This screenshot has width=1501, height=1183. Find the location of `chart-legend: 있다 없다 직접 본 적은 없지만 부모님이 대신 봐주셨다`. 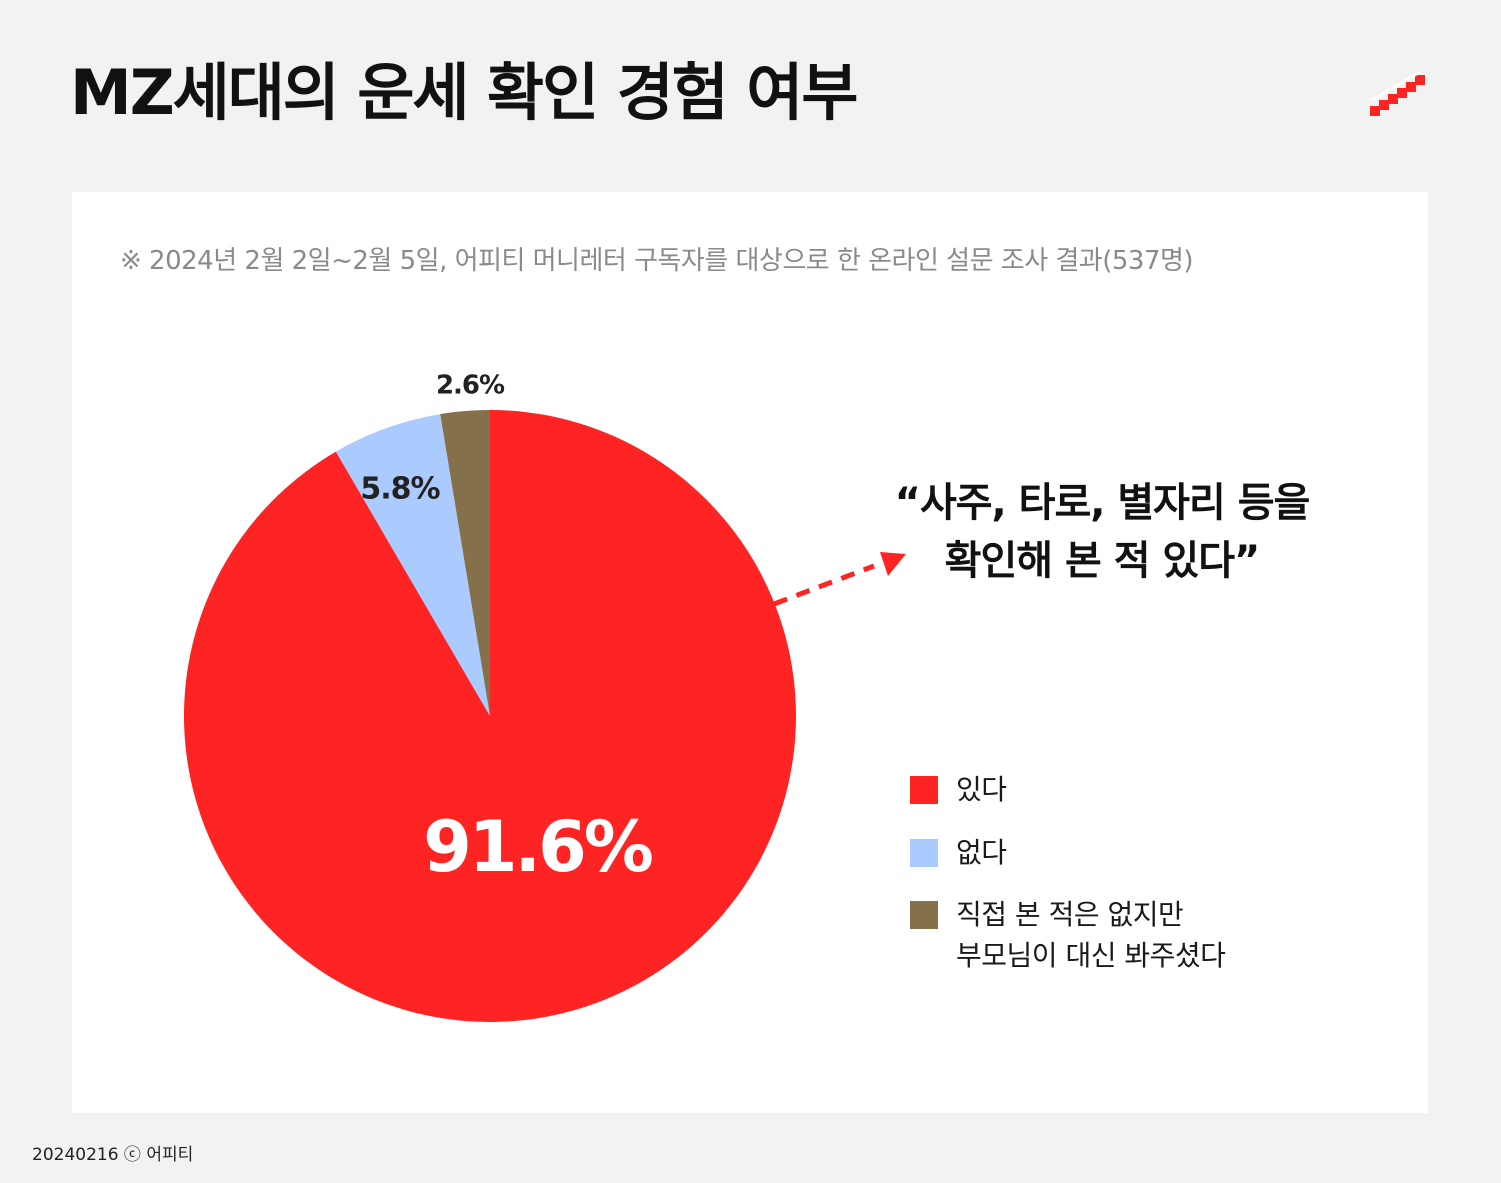

chart-legend: 있다 없다 직접 본 적은 없지만 부모님이 대신 봐주셨다 is located at coordinates (1130, 884).